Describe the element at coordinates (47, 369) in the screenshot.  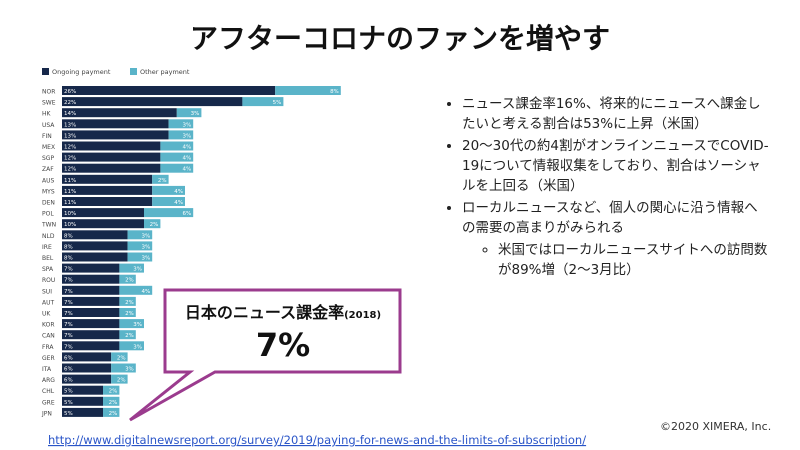
I see `y-tick-label: ITA` at that location.